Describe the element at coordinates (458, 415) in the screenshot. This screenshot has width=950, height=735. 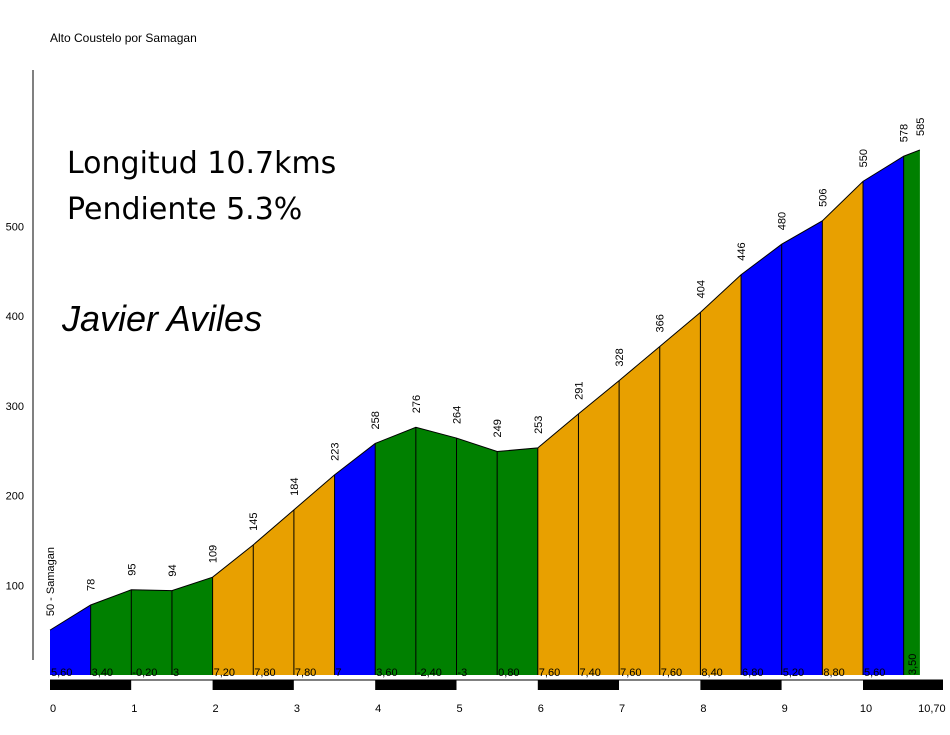
I see `altitude-label: 264` at that location.